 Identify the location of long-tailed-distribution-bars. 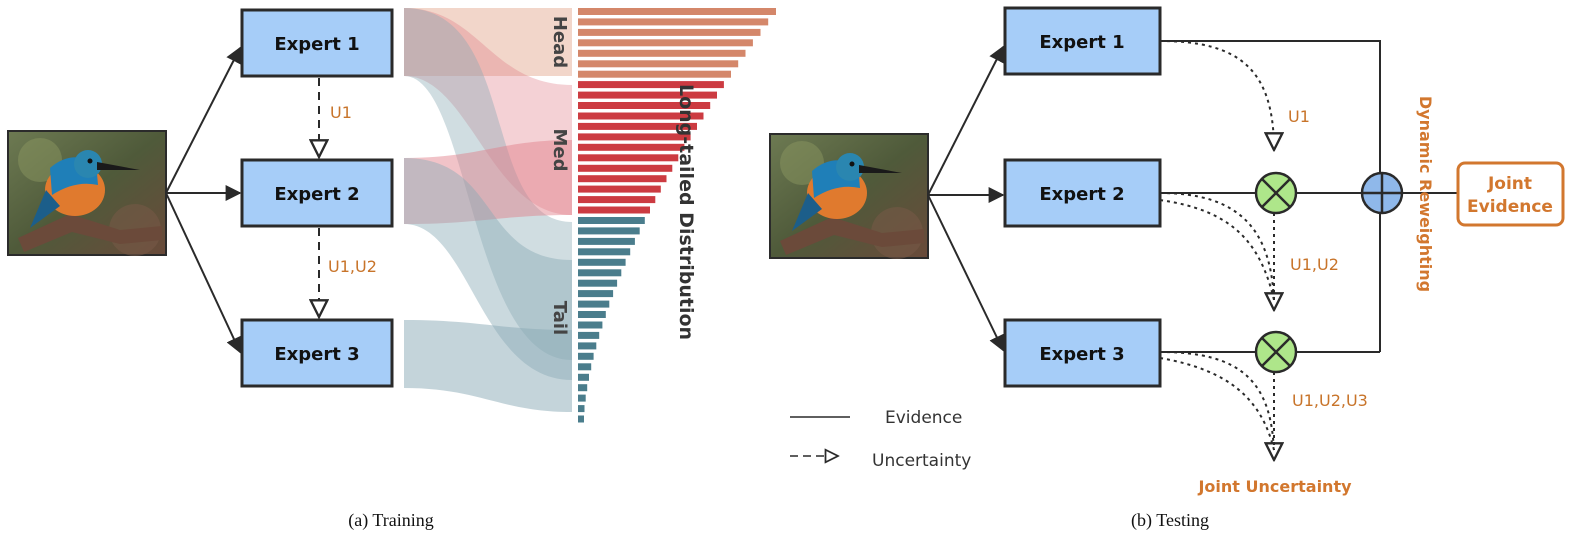
(677, 215).